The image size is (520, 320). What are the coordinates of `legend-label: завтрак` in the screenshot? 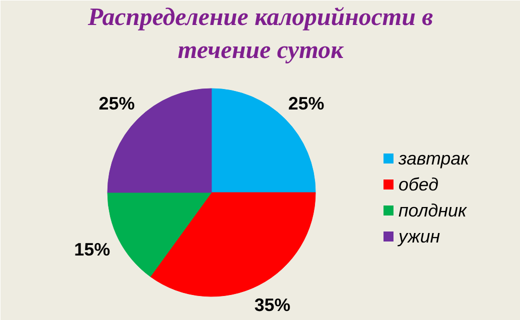 It's located at (434, 158).